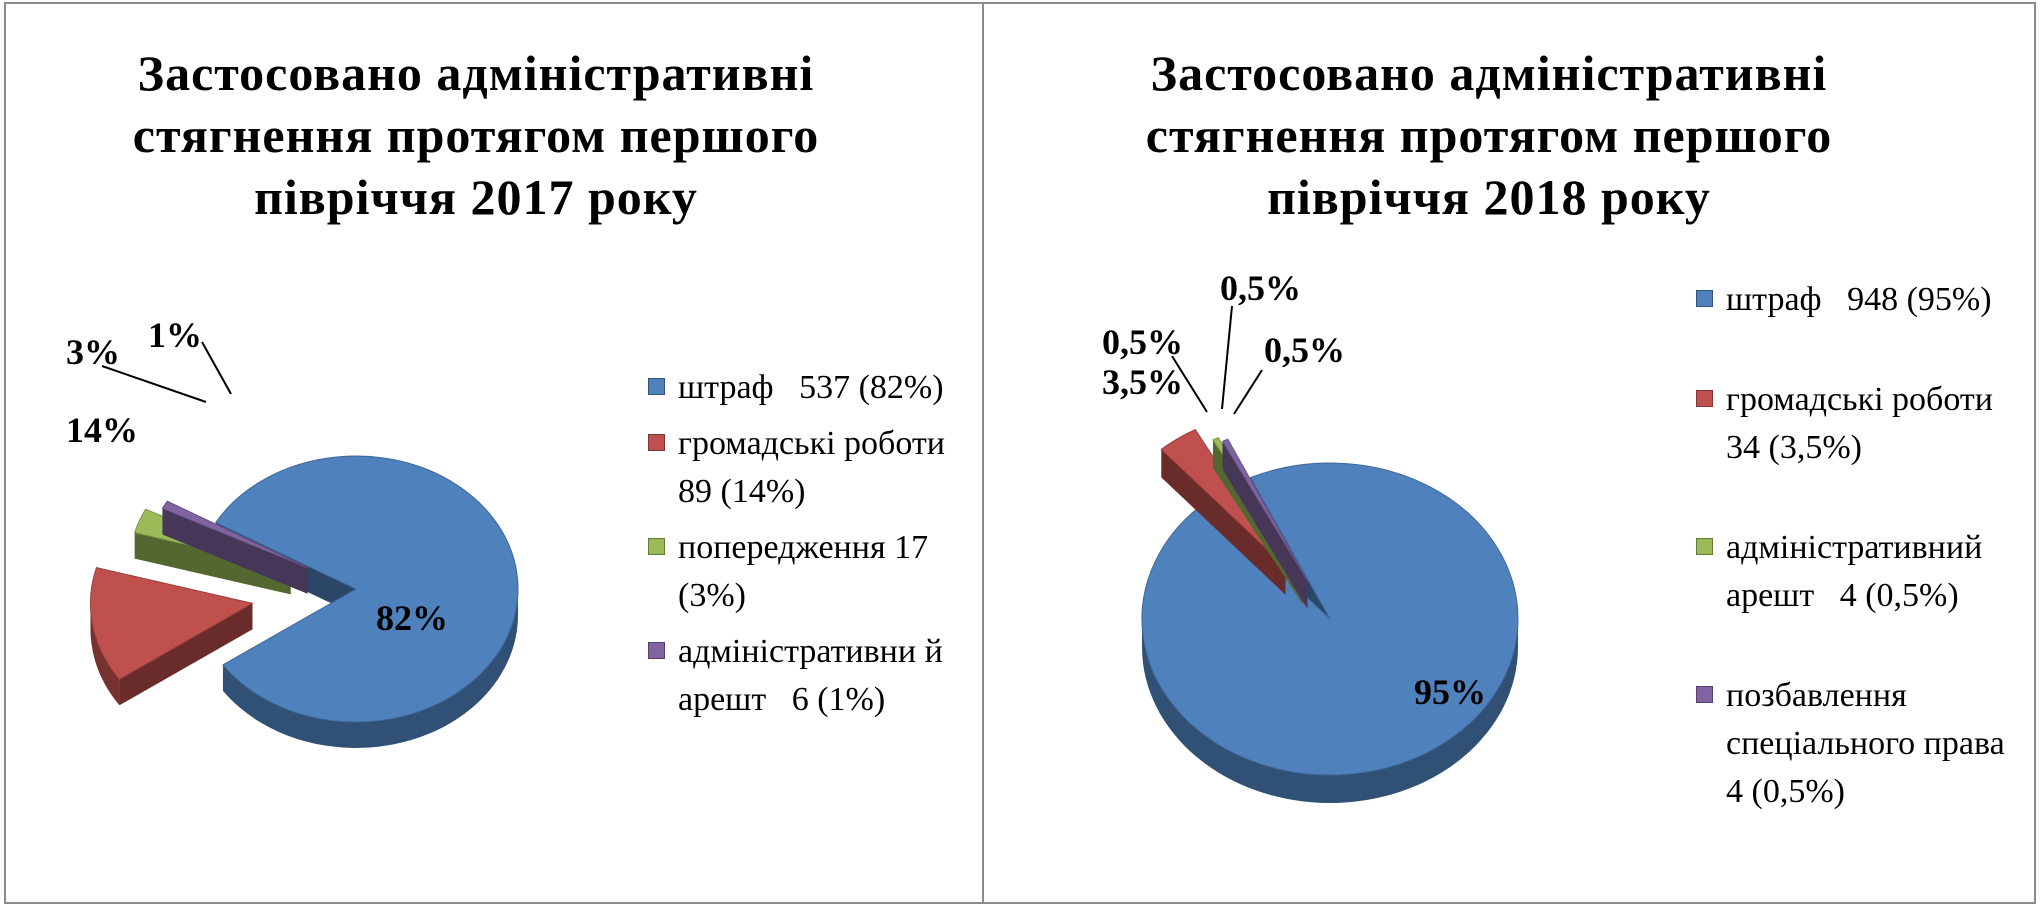  What do you see at coordinates (175, 335) in the screenshot?
I see `data-label: 1%` at bounding box center [175, 335].